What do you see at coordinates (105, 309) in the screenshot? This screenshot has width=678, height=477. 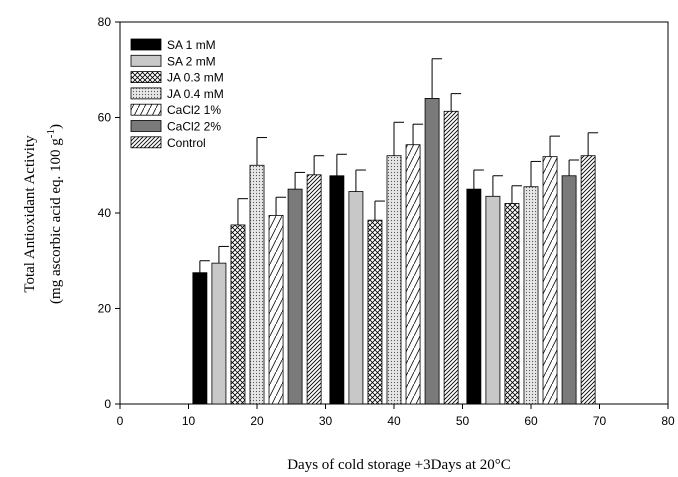 I see `y-tick-label: 20` at bounding box center [105, 309].